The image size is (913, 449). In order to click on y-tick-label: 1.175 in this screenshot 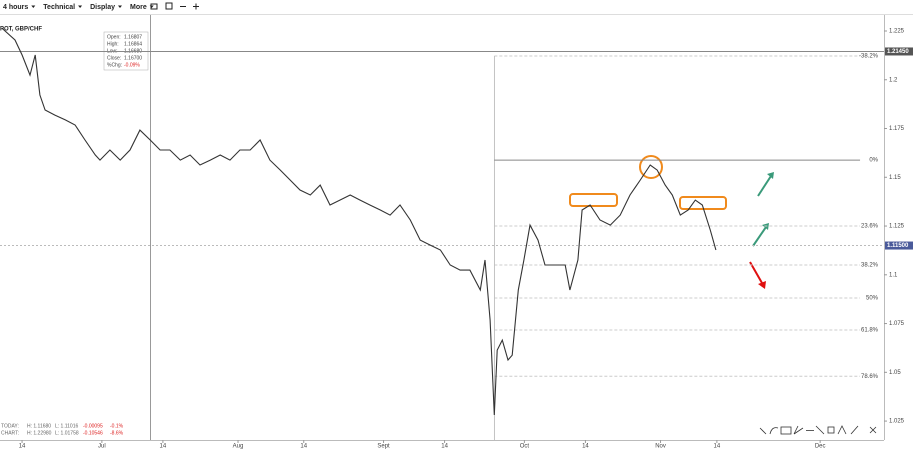, I will do `click(897, 129)`.